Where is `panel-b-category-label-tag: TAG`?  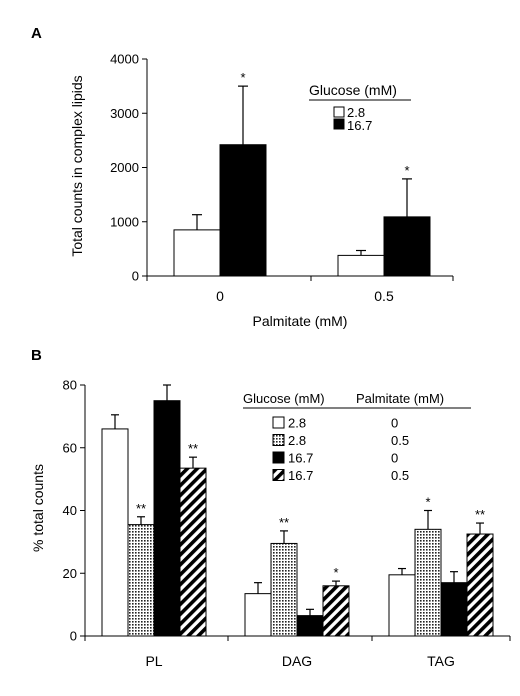
panel-b-category-label-tag: TAG is located at coordinates (441, 661).